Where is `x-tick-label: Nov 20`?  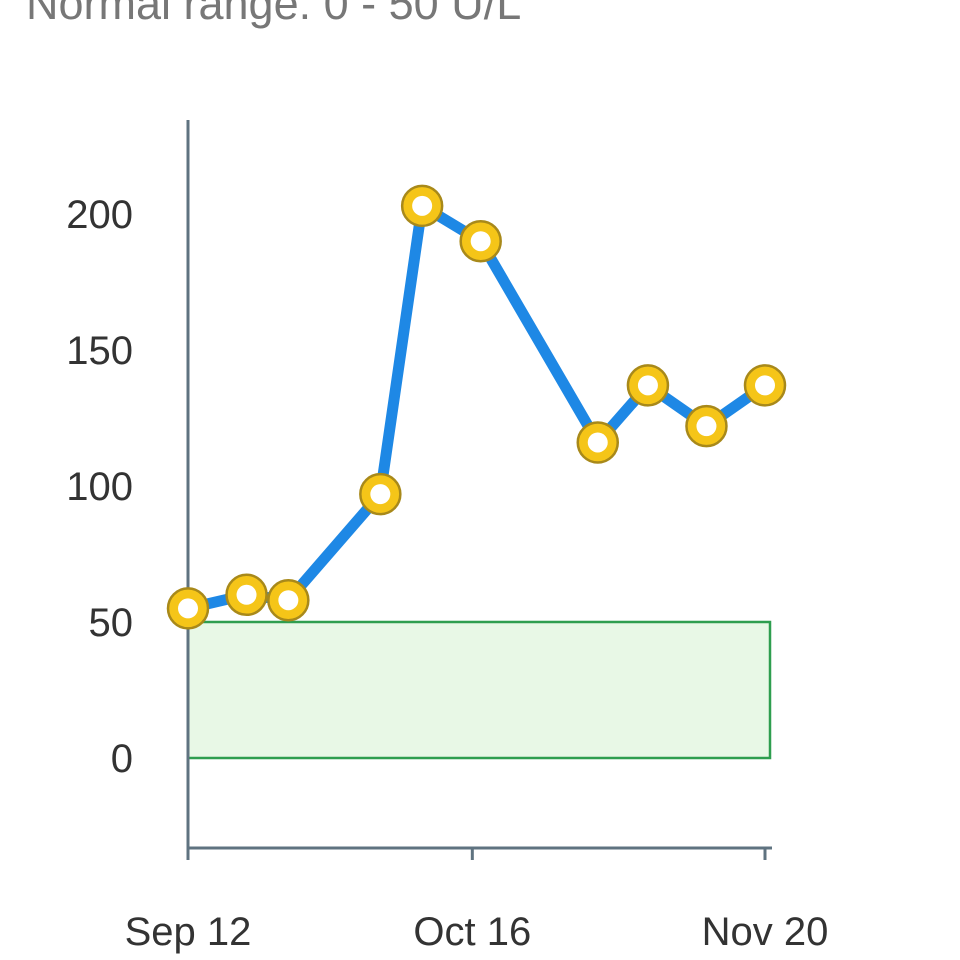
x-tick-label: Nov 20 is located at coordinates (765, 932).